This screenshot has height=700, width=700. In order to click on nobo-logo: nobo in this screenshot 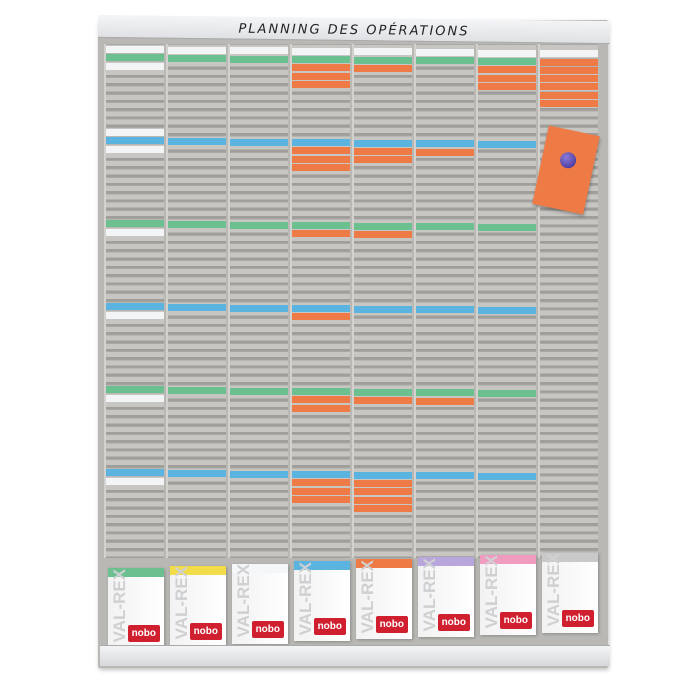, I will do `click(267, 629)`.